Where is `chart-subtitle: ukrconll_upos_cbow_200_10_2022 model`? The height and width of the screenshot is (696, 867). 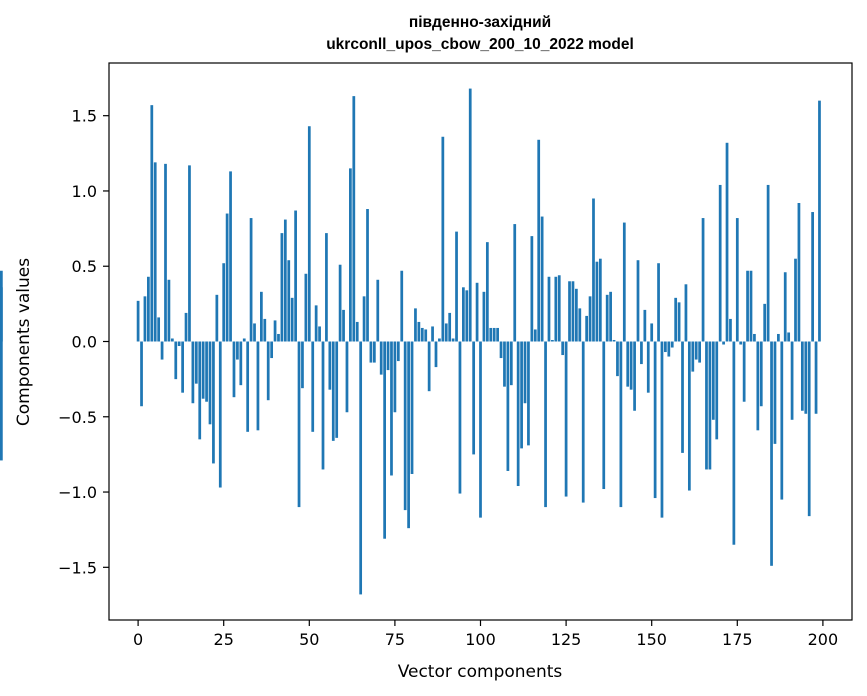
chart-subtitle: ukrconll_upos_cbow_200_10_2022 model is located at coordinates (480, 44).